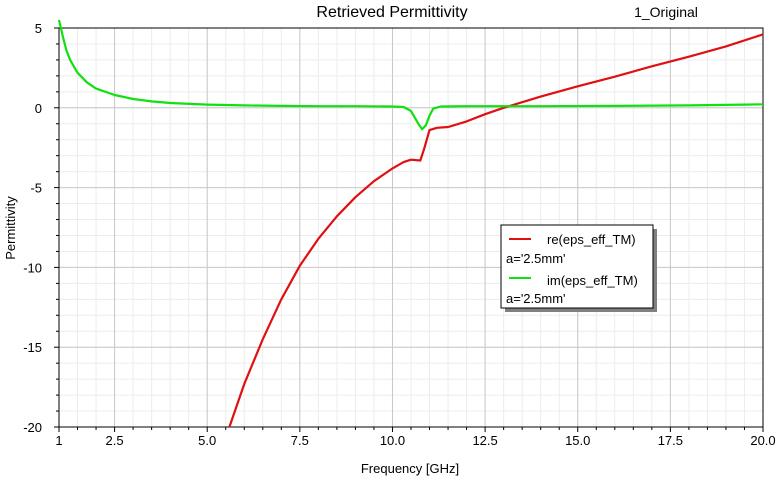 The width and height of the screenshot is (780, 480). I want to click on x-tick-label: 17.5, so click(670, 440).